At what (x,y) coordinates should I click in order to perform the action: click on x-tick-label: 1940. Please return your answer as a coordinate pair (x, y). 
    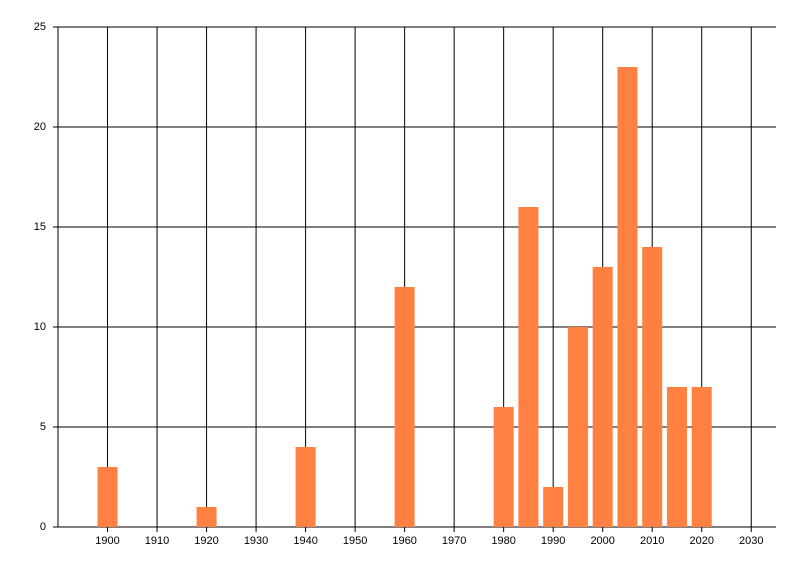
    Looking at the image, I should click on (305, 541).